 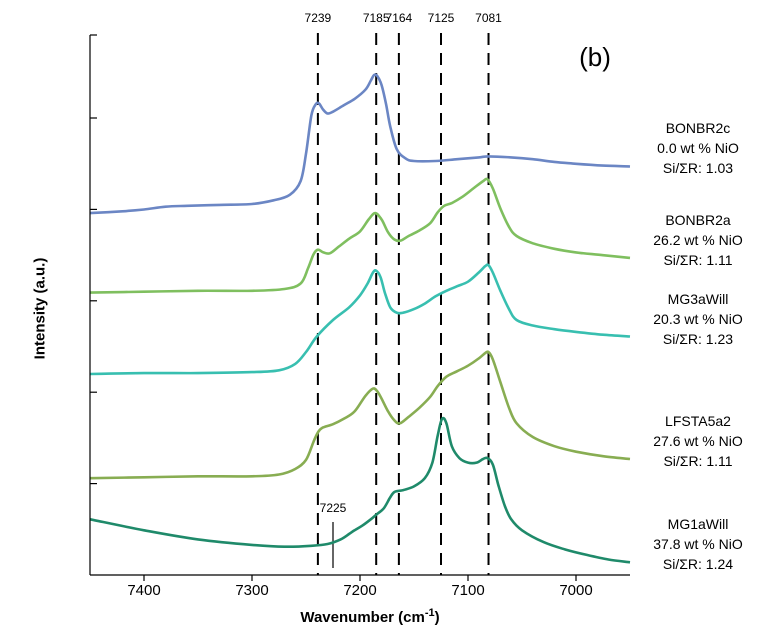 I want to click on series-label-line: Si/ΣR: 1.24, so click(x=698, y=564).